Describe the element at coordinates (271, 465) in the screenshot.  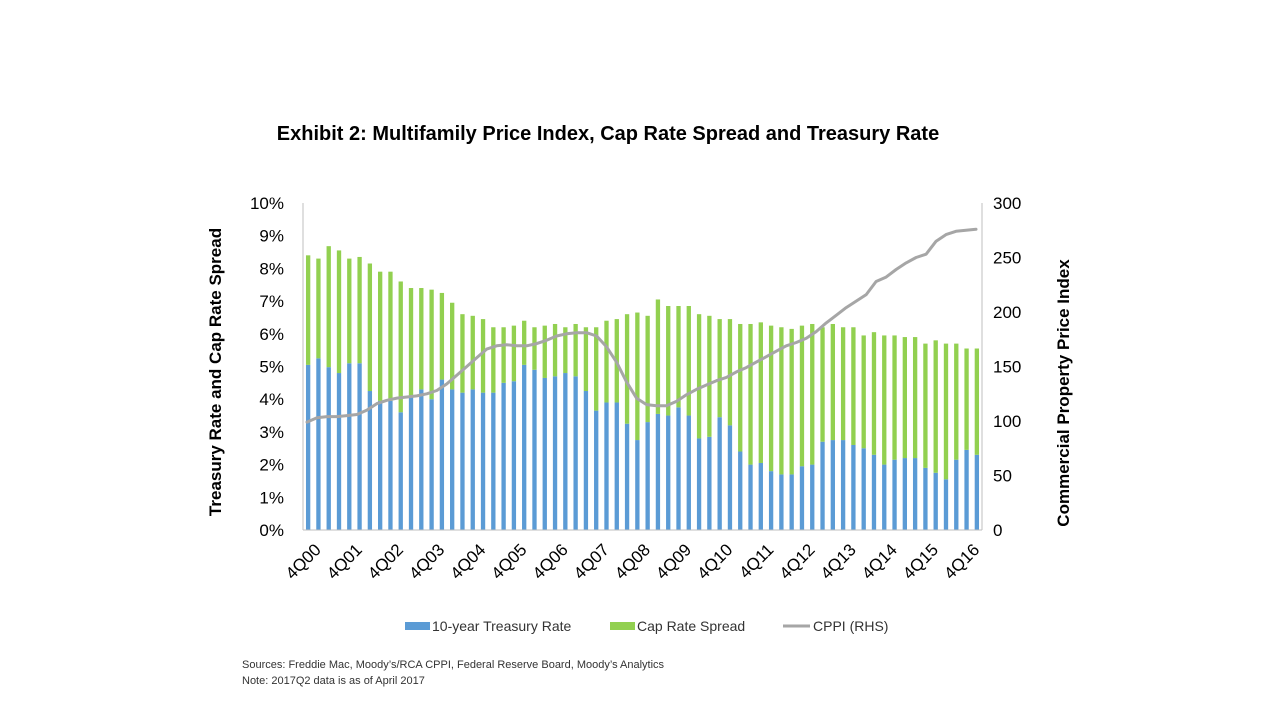
I see `left-tick-label: 2%` at that location.